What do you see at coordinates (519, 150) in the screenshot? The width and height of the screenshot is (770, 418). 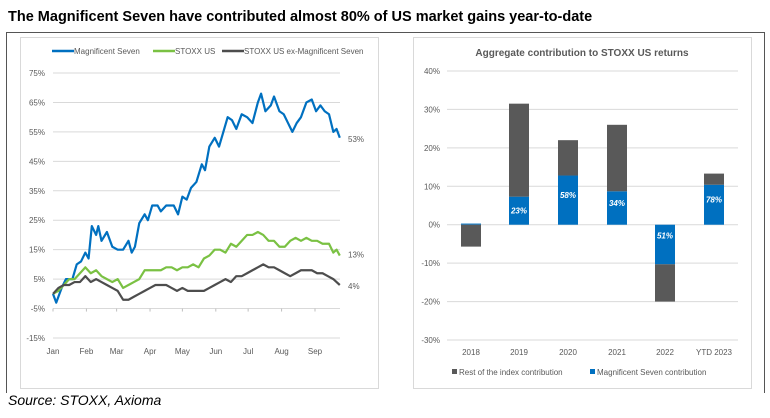 I see `bar-rest-of-index-2019` at bounding box center [519, 150].